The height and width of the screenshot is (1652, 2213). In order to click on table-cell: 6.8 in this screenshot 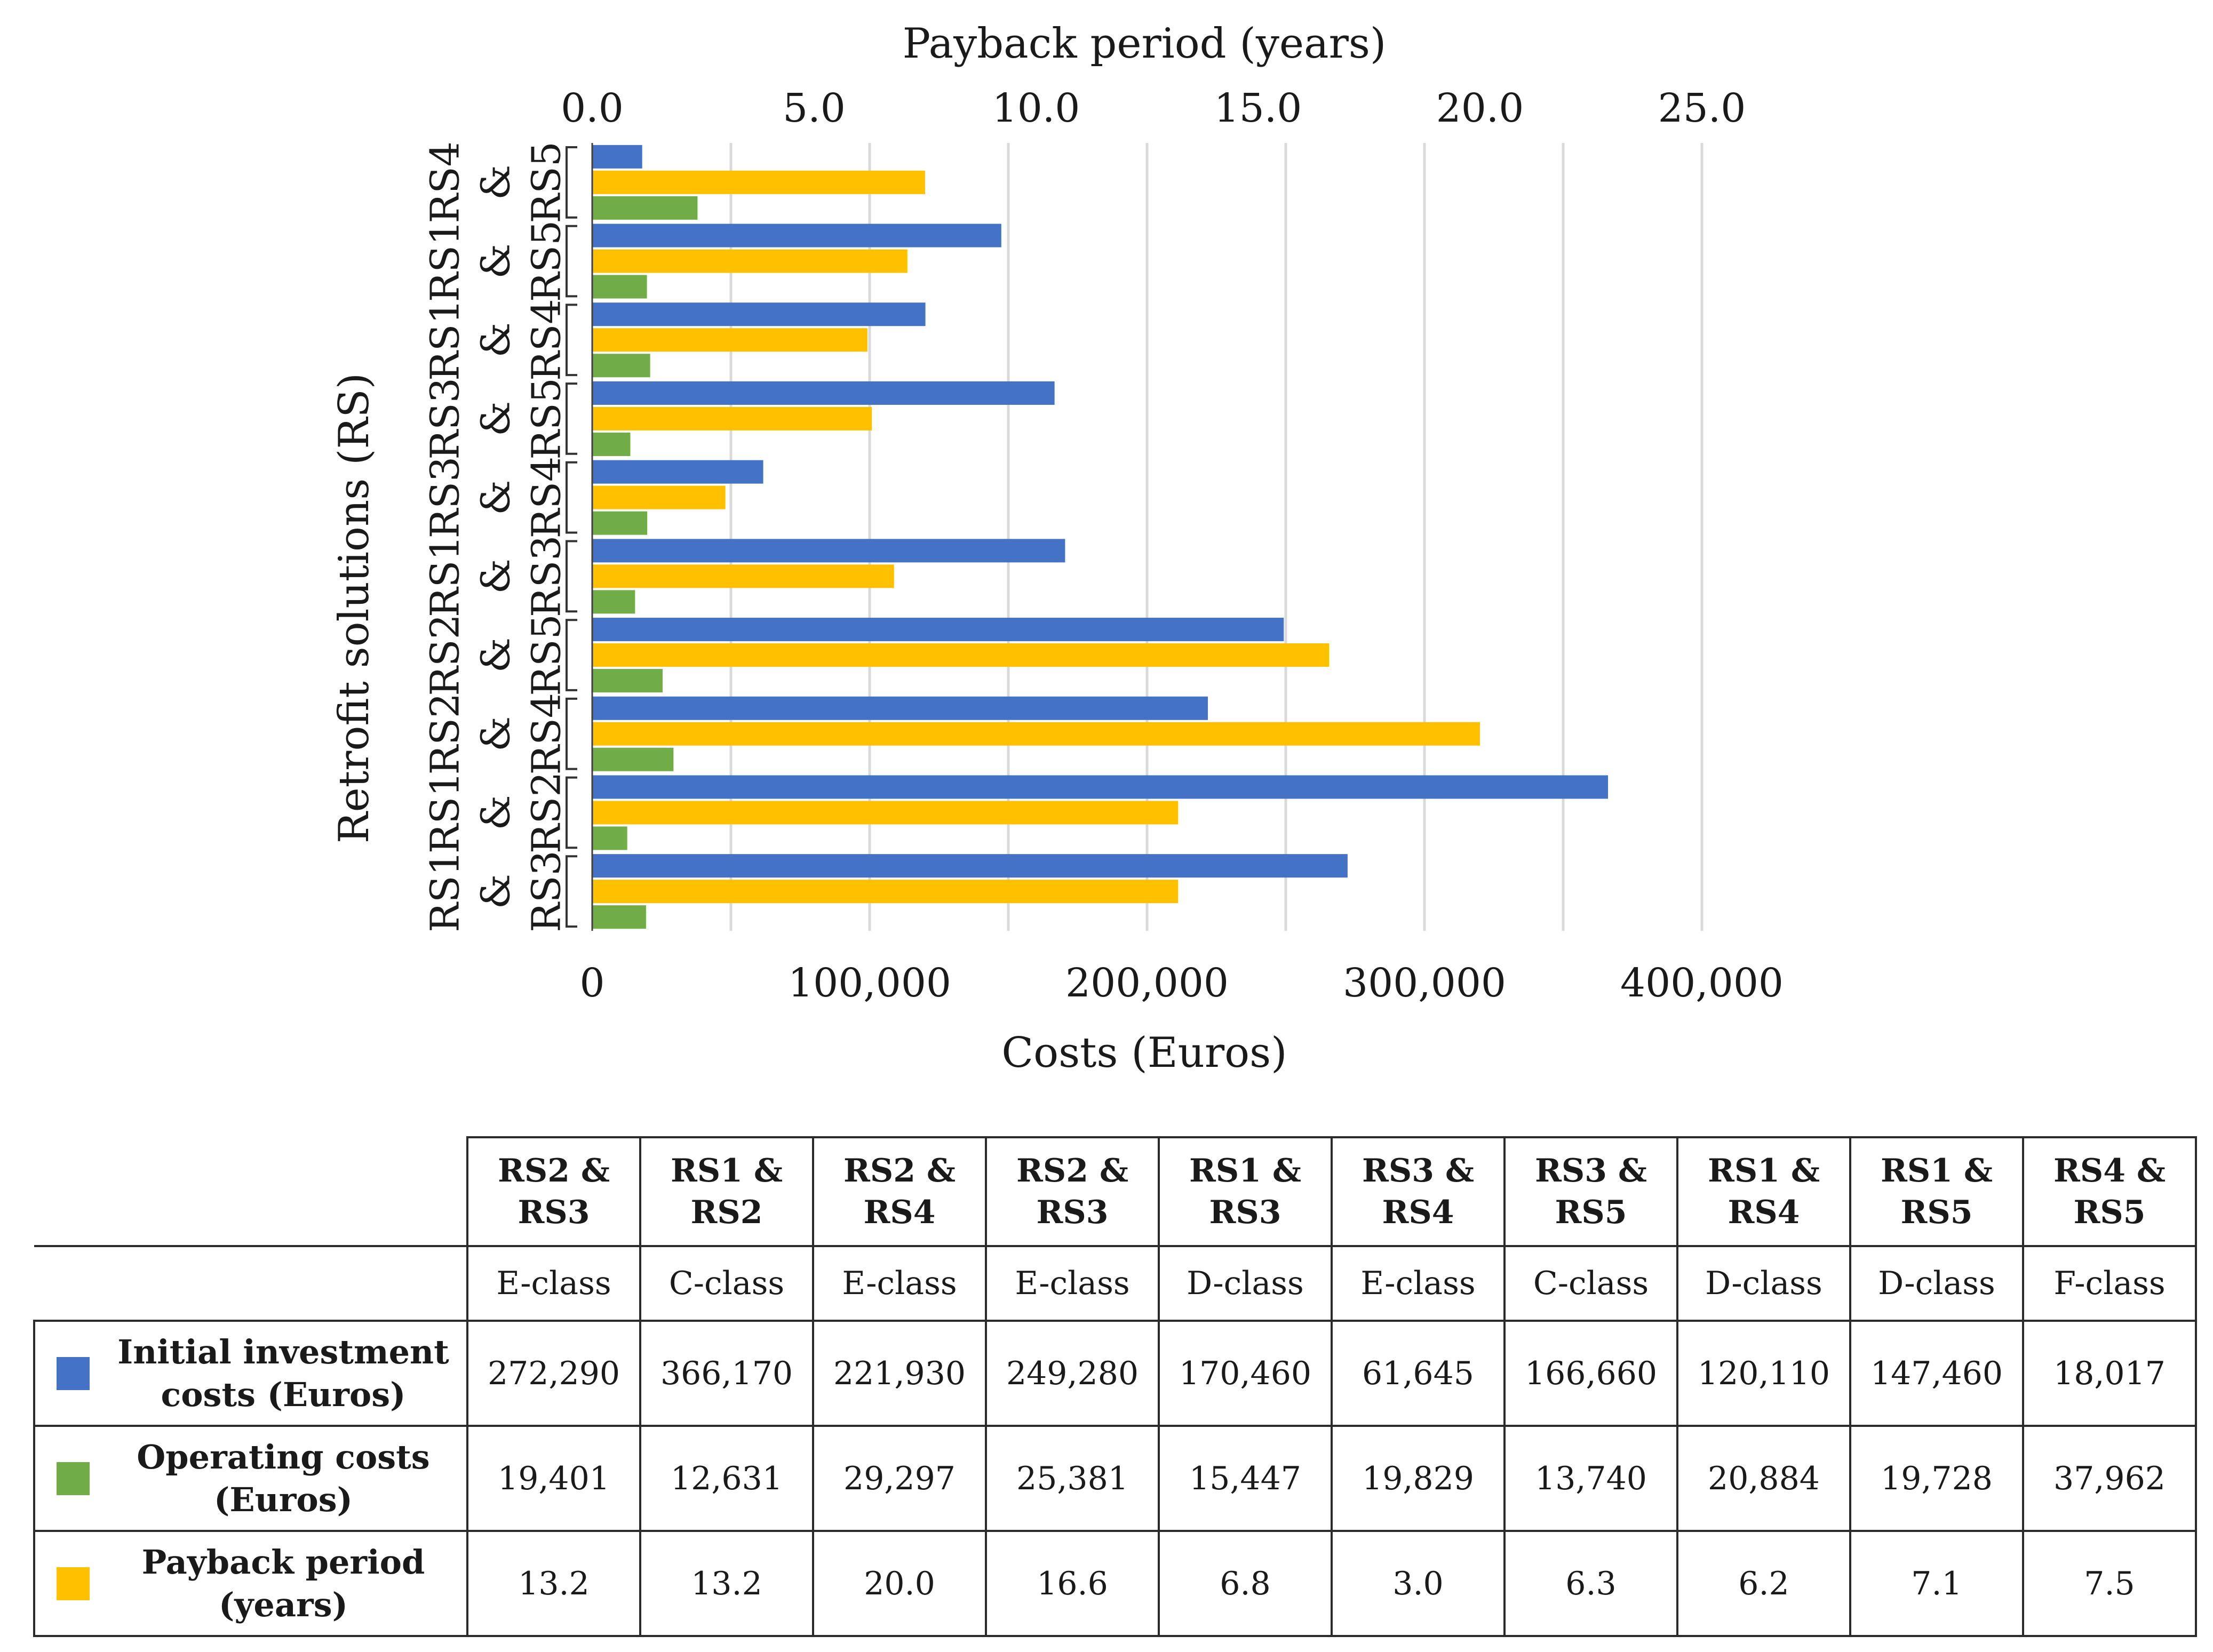, I will do `click(1245, 1584)`.